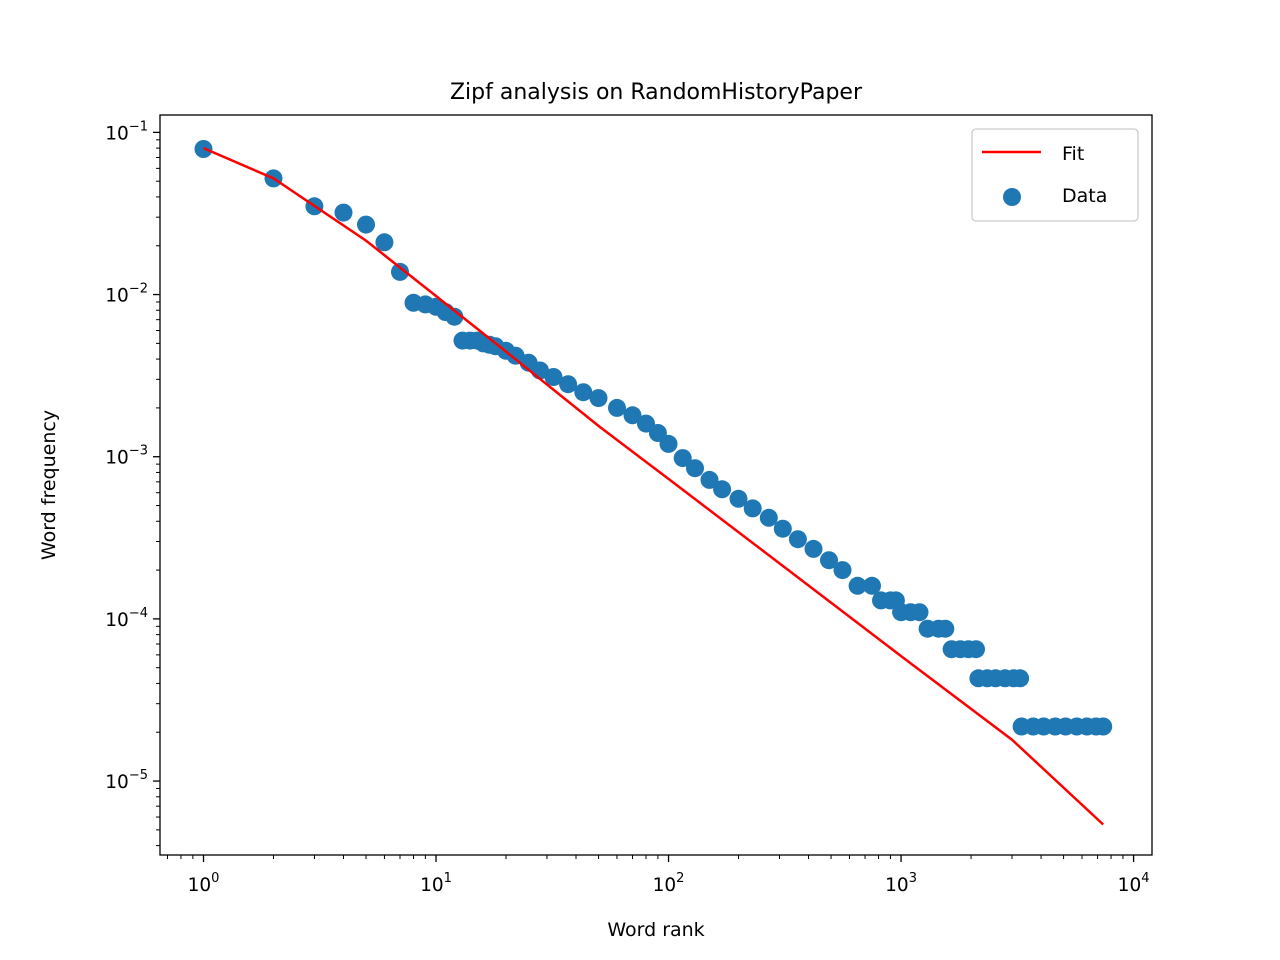  What do you see at coordinates (126, 618) in the screenshot?
I see `y-tick-label: 10⁻⁴` at bounding box center [126, 618].